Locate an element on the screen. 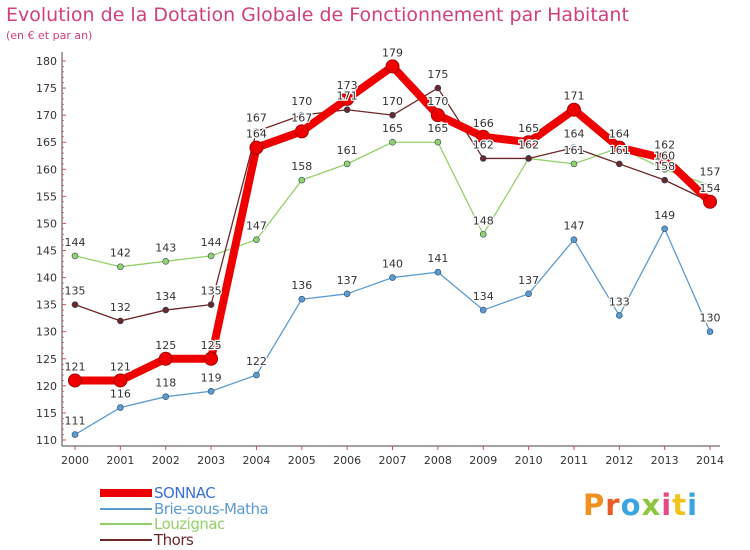  legend-swatch-brie-sous-matha is located at coordinates (126, 508).